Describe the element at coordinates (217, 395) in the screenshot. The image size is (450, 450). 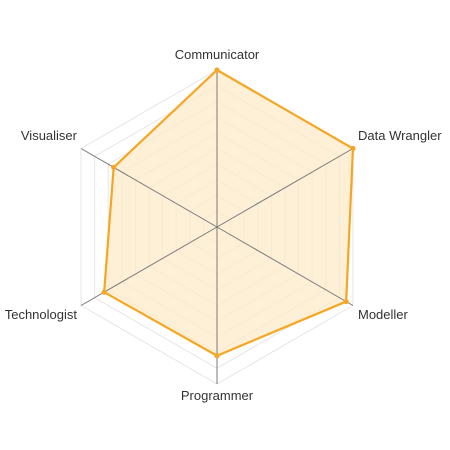
I see `axis-label-programmer: Programmer` at that location.